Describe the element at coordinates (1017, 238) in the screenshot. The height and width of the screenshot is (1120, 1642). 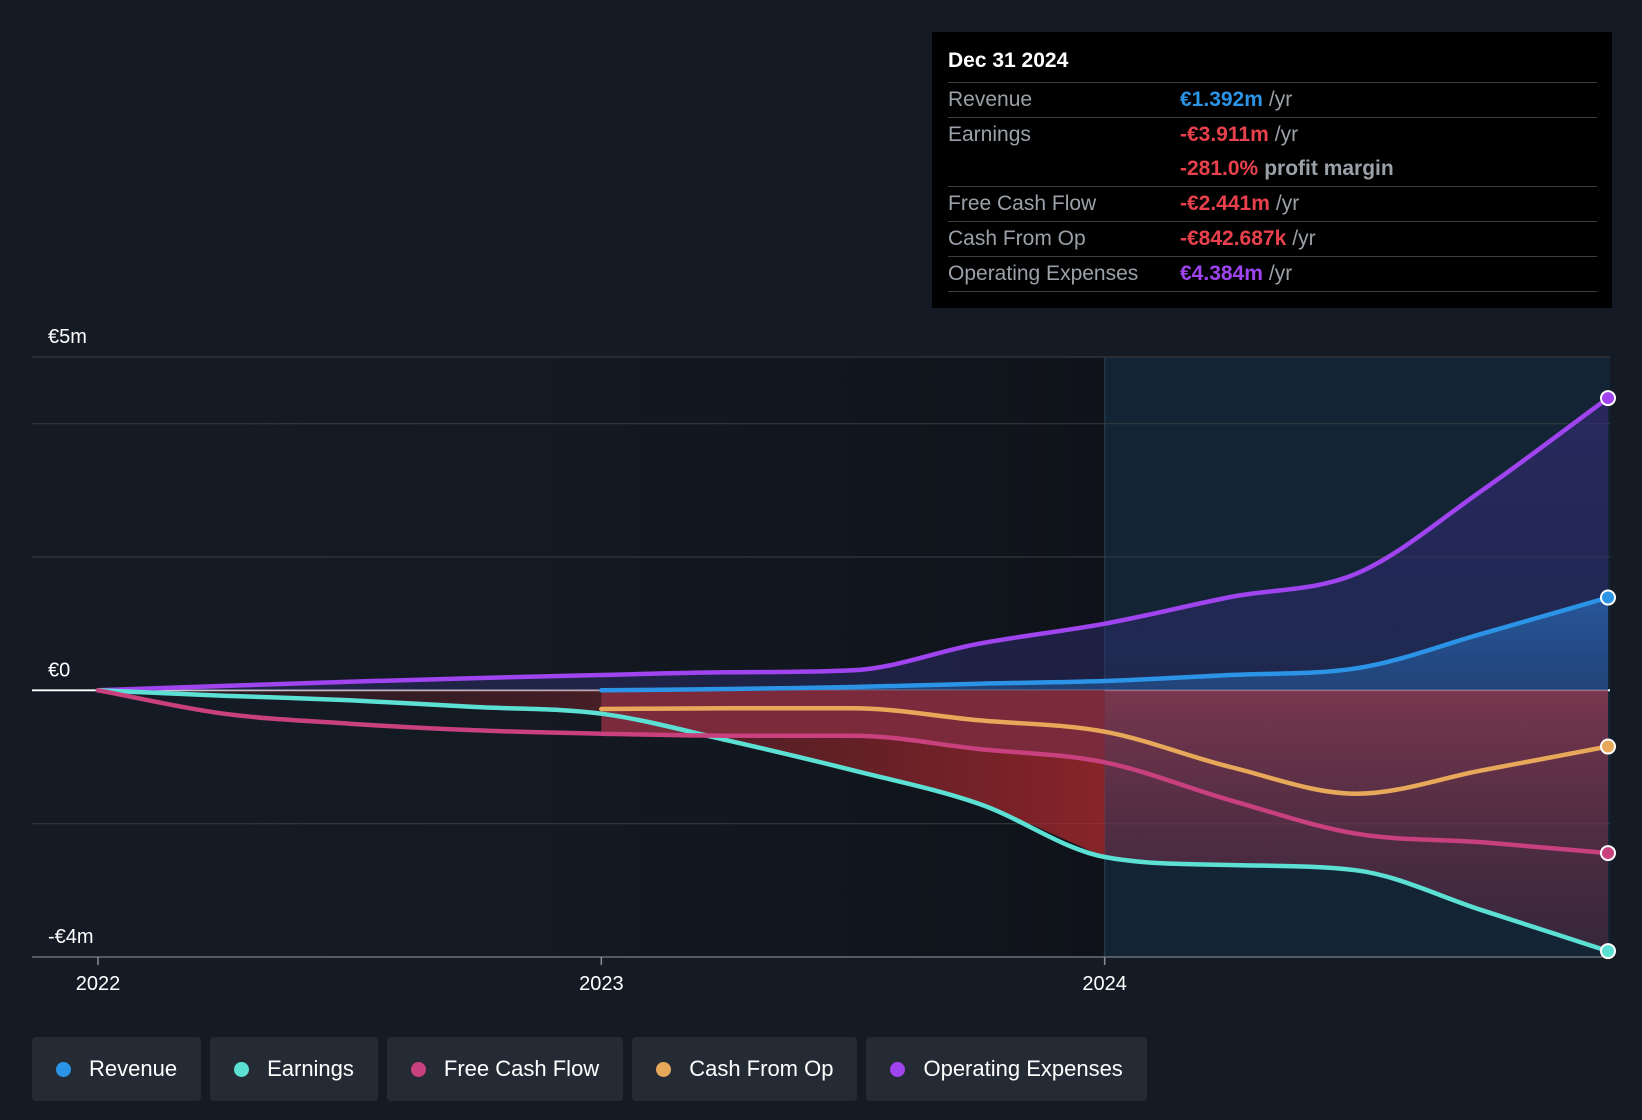
I see `tooltip-row-label: Cash From Op` at that location.